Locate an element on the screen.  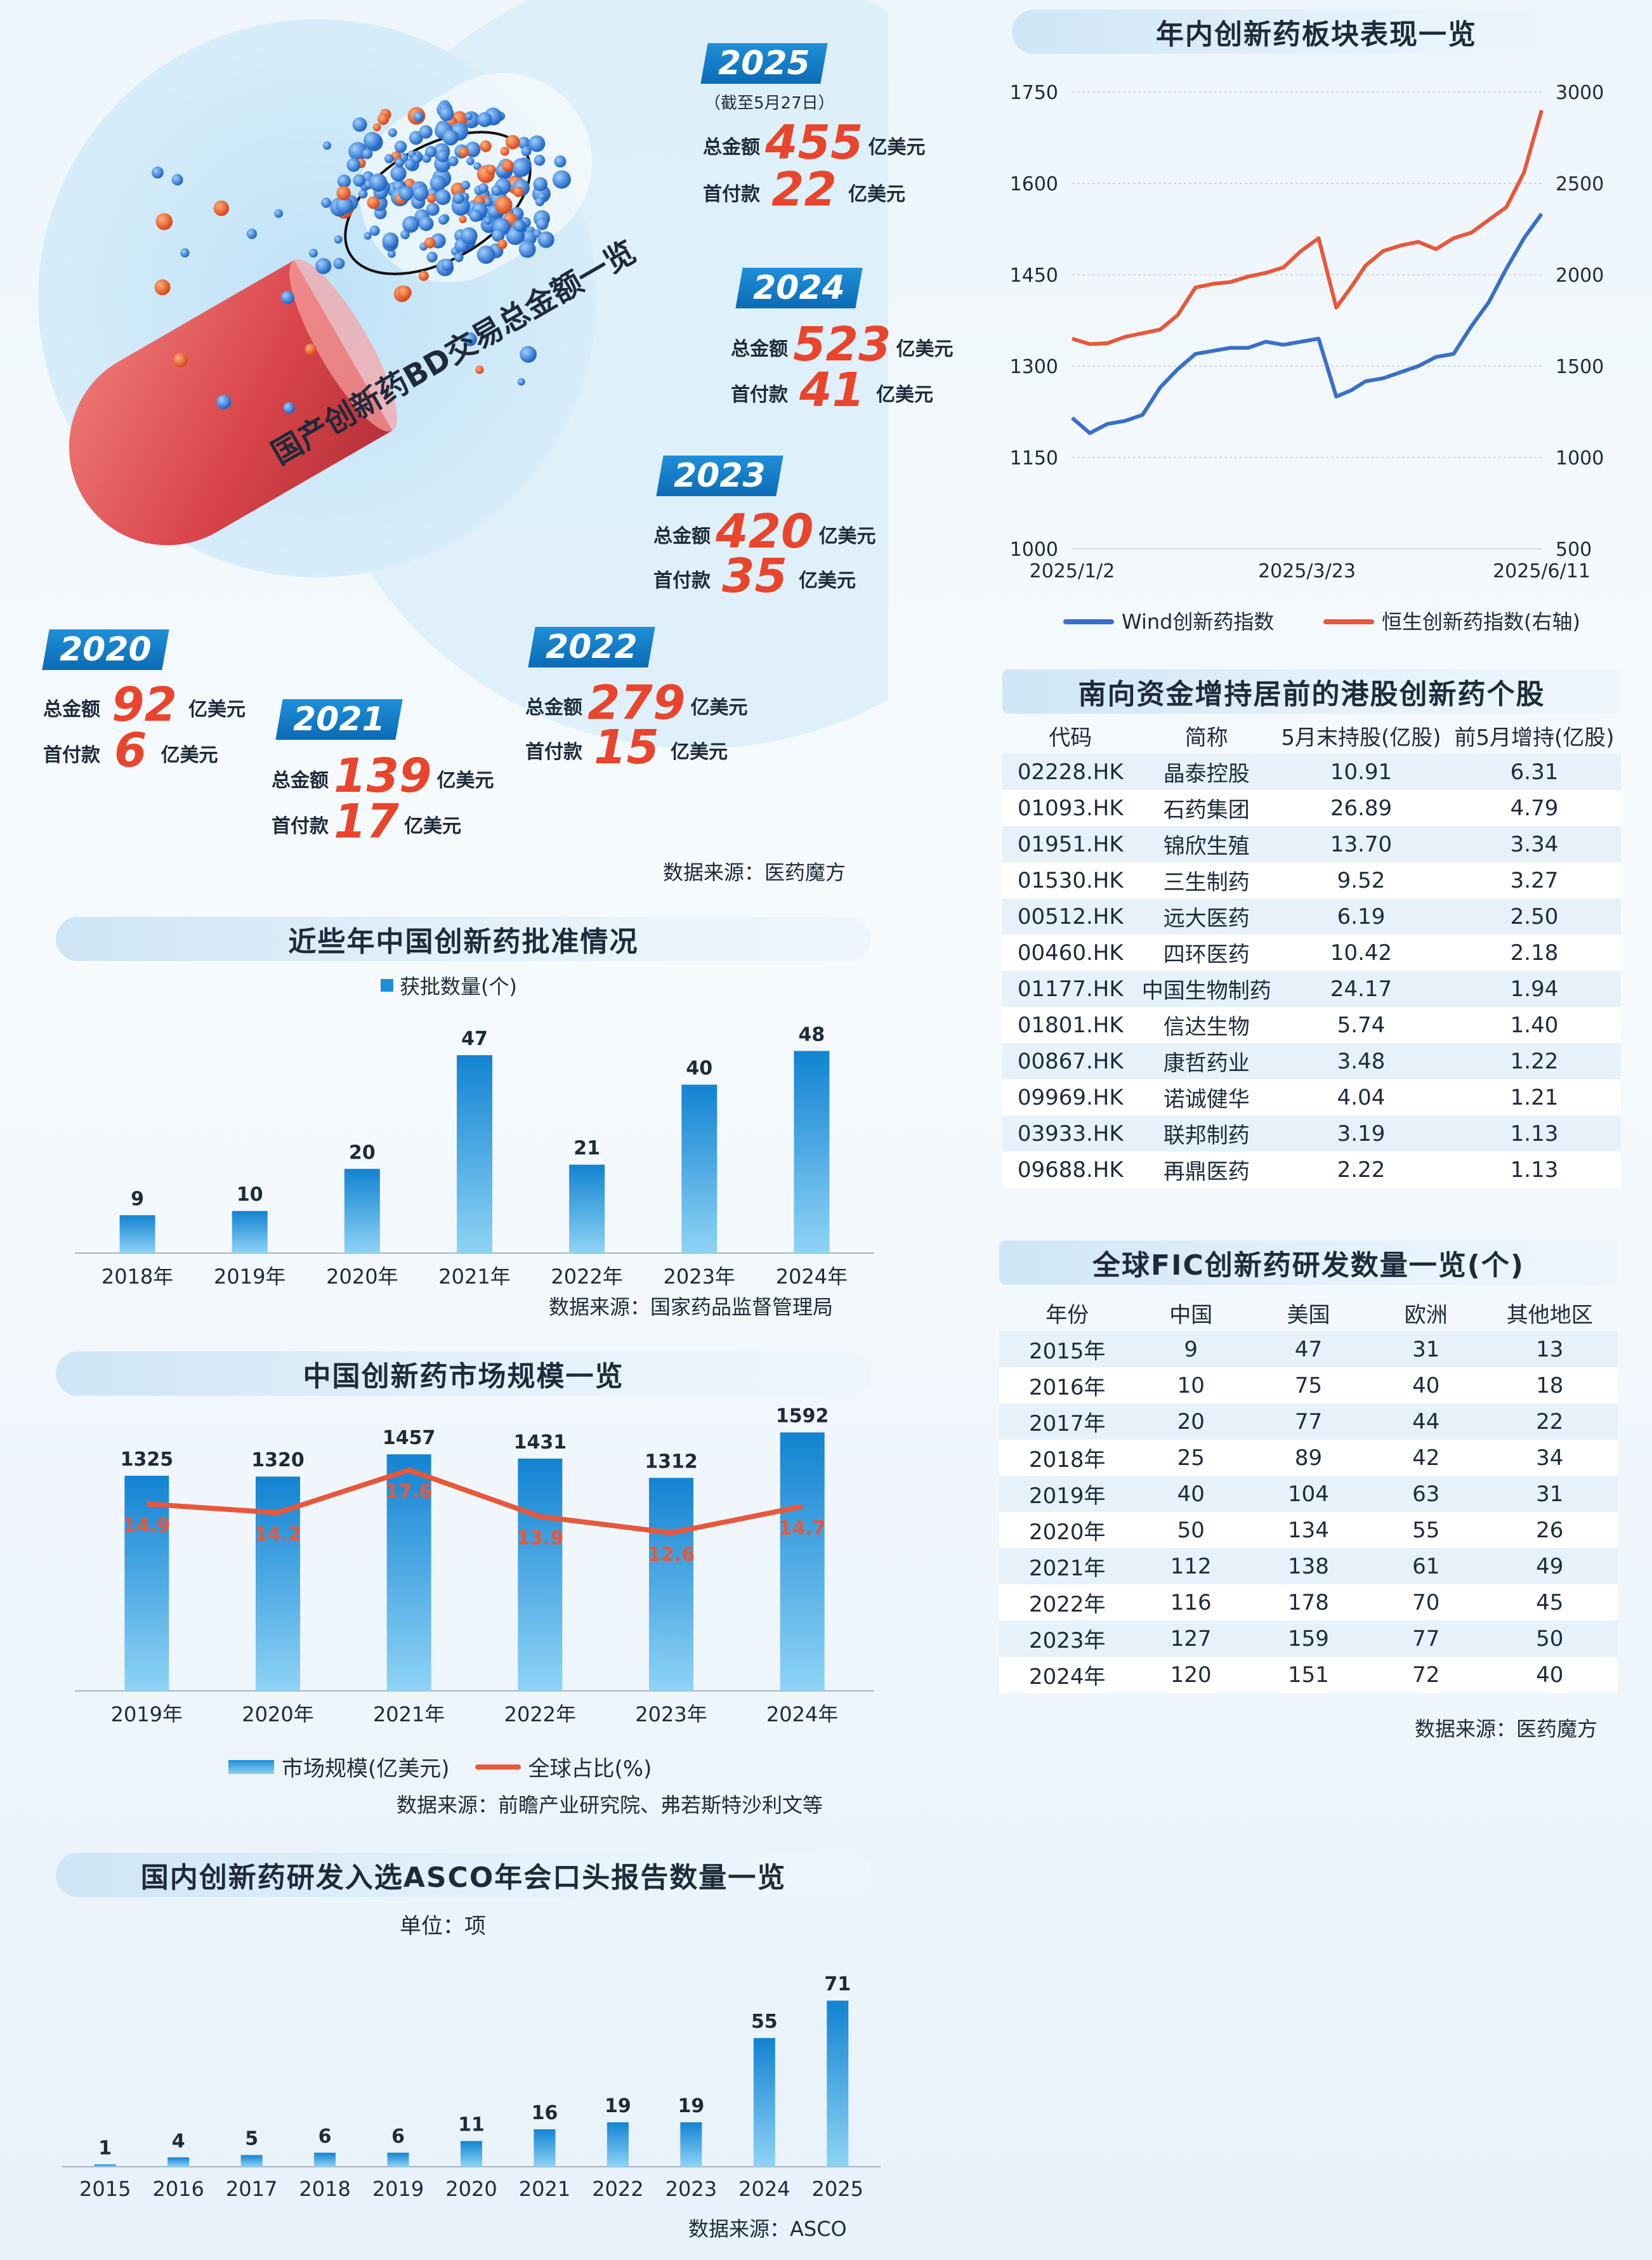
bar-value-label: 1457 is located at coordinates (409, 1438).